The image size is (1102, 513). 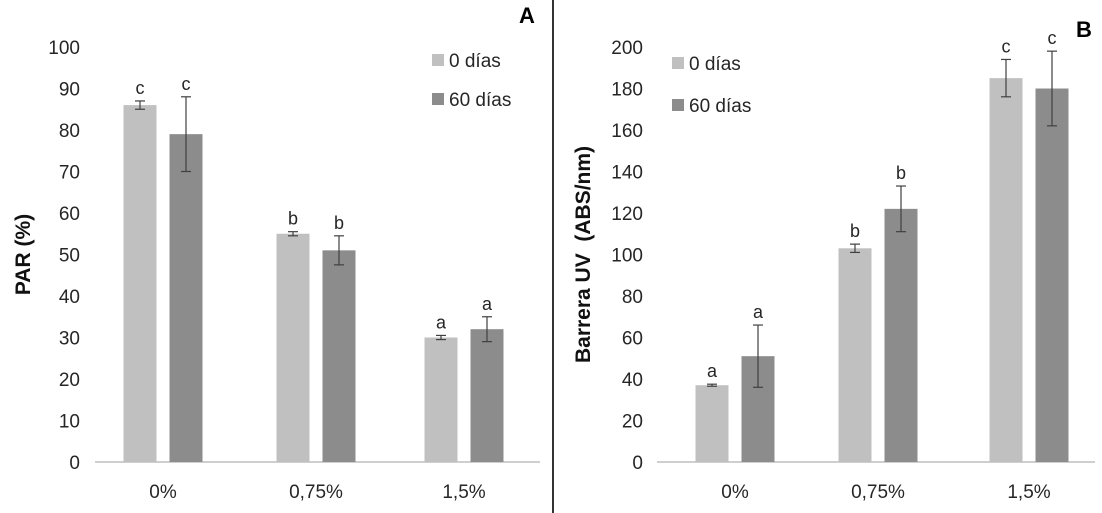 I want to click on y-tick-label: 200, so click(x=627, y=48).